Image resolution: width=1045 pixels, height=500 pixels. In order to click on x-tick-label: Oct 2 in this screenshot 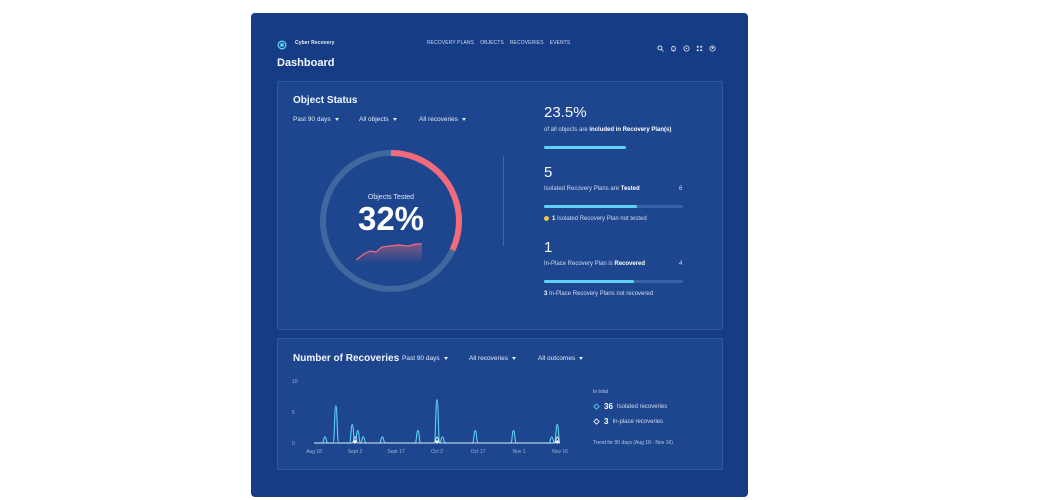, I will do `click(437, 452)`.